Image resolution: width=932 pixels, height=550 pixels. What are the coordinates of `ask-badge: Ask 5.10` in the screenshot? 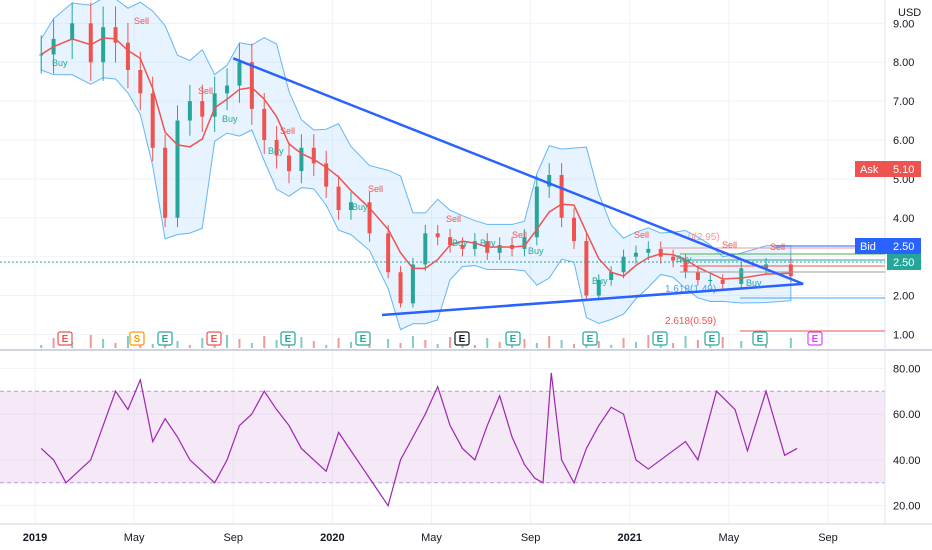 It's located at (888, 169).